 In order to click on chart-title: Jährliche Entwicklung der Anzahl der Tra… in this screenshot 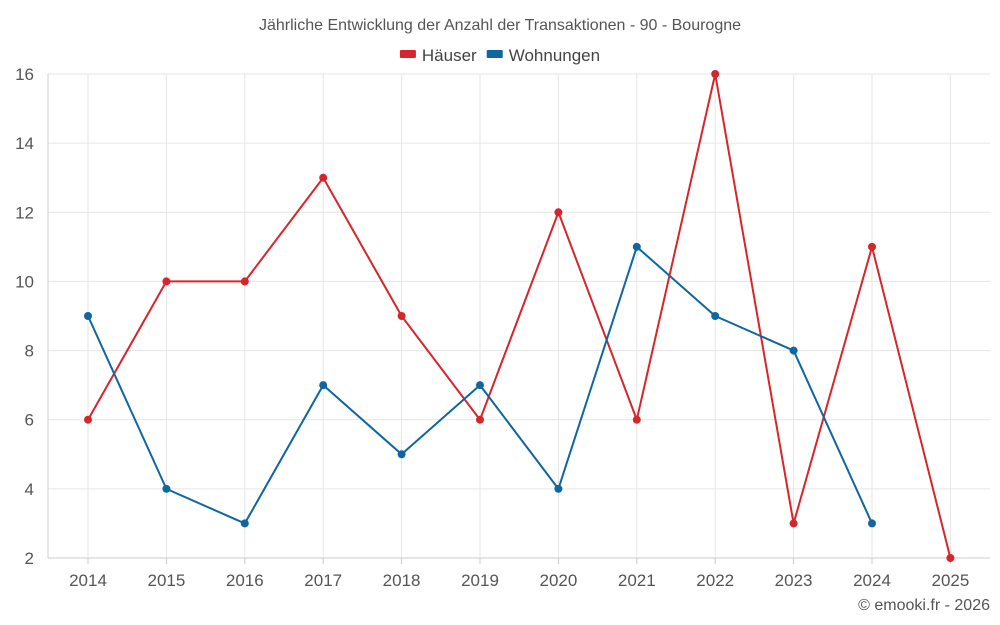, I will do `click(500, 25)`.